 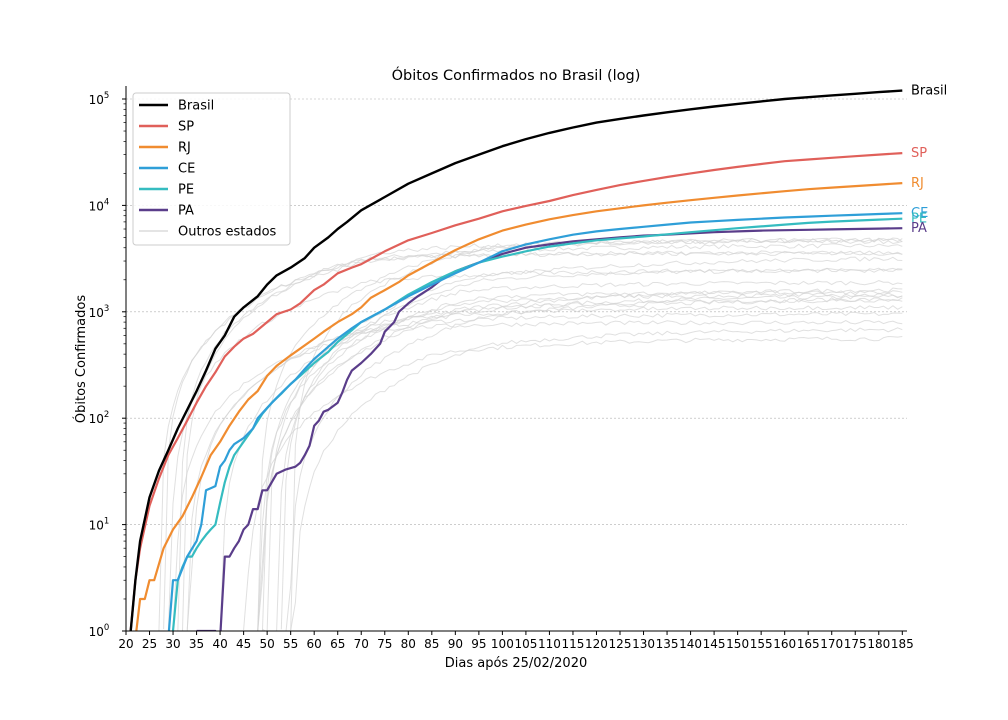 I want to click on x-tick-label: 140, so click(x=690, y=644).